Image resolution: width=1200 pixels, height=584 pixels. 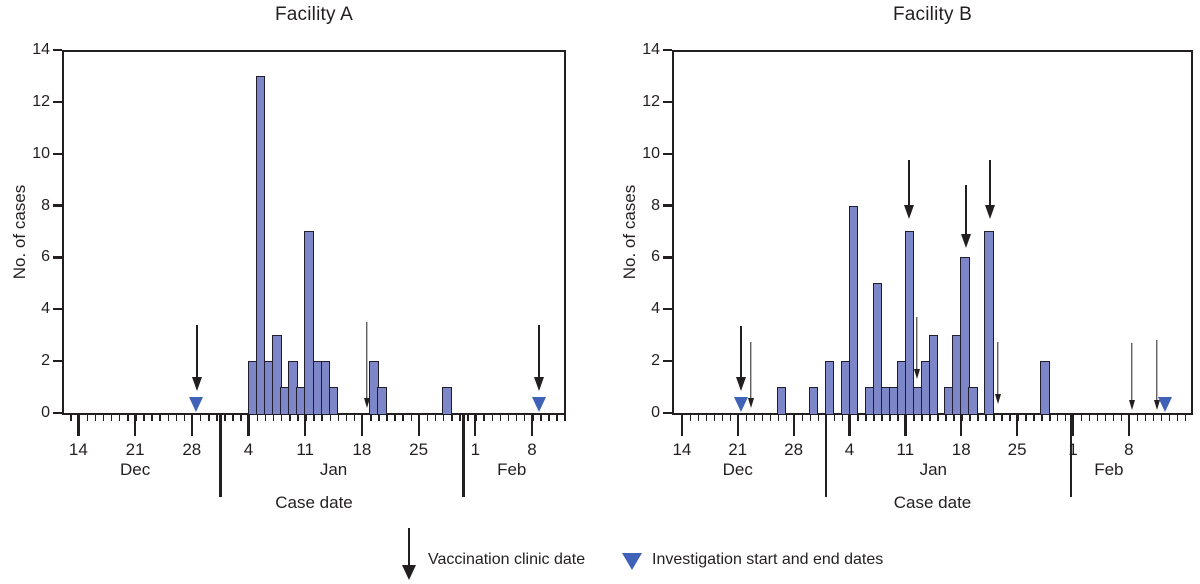 I want to click on month-label: Dec, so click(x=135, y=469).